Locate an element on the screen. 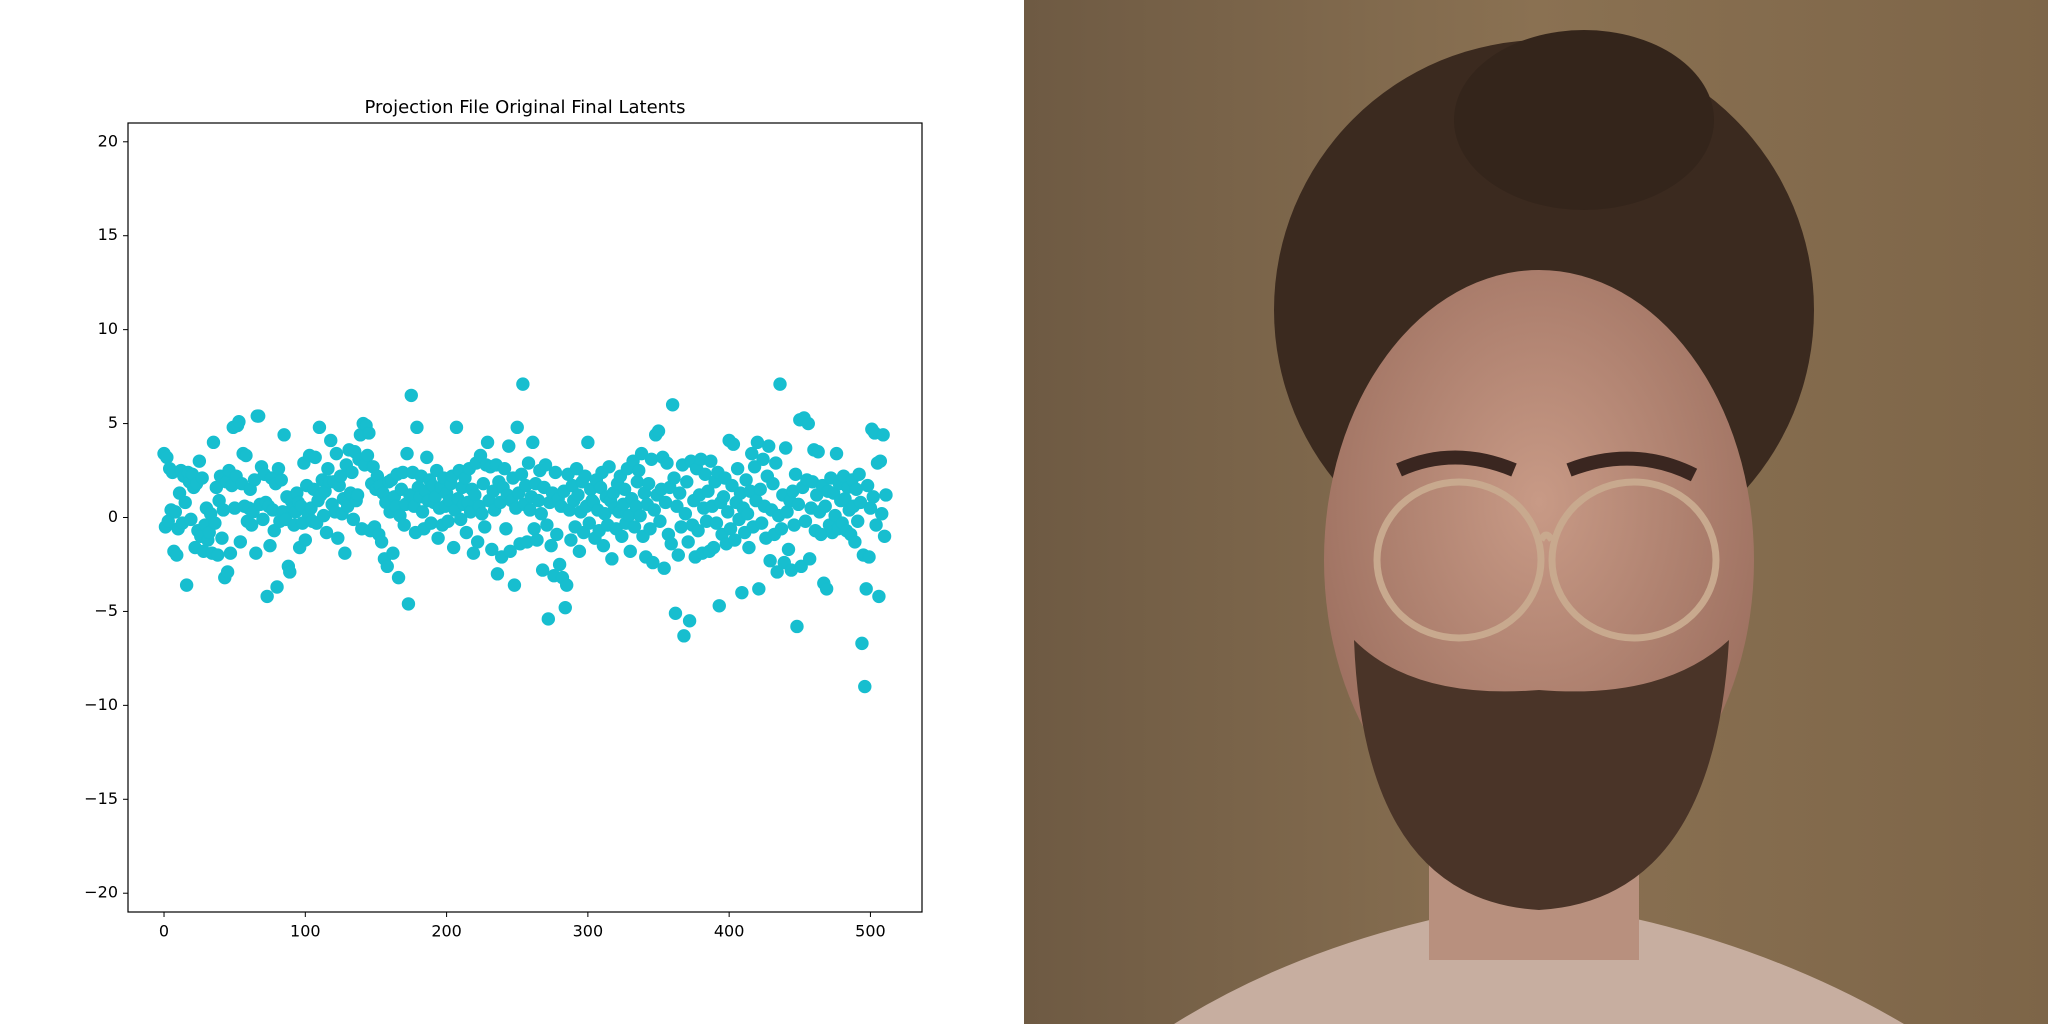 Image resolution: width=2048 pixels, height=1024 pixels. x-tick-label: 200 is located at coordinates (446, 931).